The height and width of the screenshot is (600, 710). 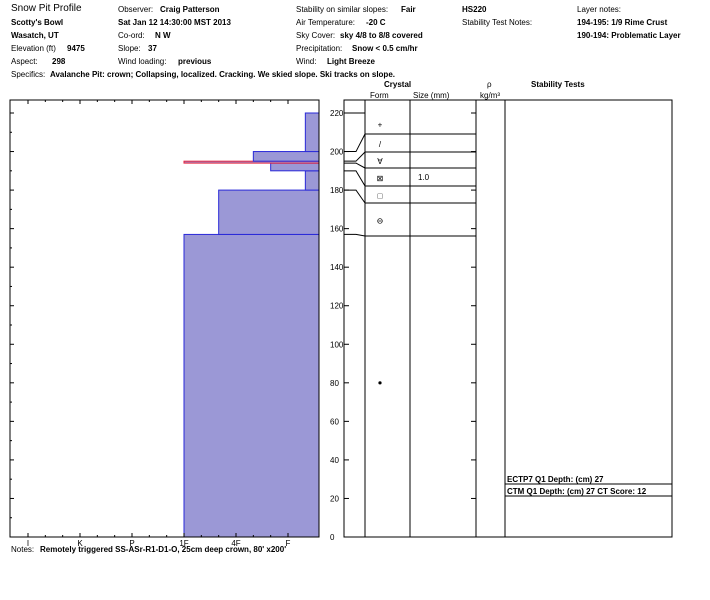 What do you see at coordinates (497, 22) in the screenshot?
I see `stability-notes-label: Stability Test Notes:` at bounding box center [497, 22].